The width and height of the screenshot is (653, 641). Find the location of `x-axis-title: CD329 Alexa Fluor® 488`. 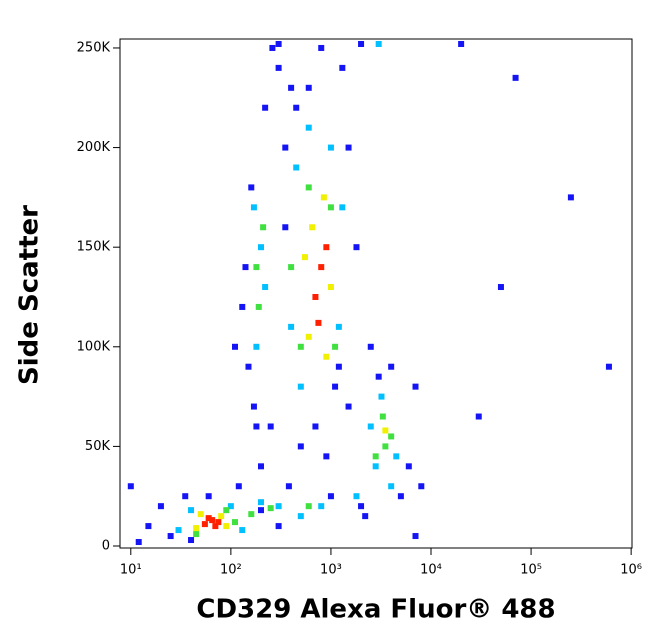

x-axis-title: CD329 Alexa Fluor® 488 is located at coordinates (375, 610).